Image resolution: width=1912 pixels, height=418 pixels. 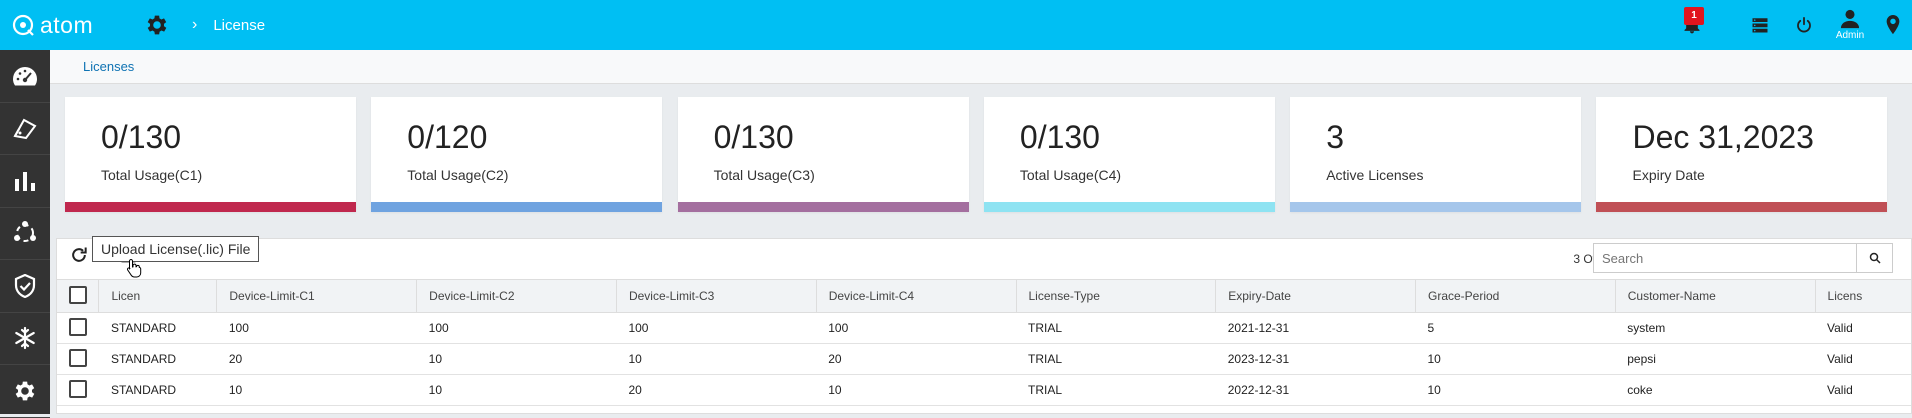 I want to click on sidebar-item-snowflake, so click(x=25, y=339).